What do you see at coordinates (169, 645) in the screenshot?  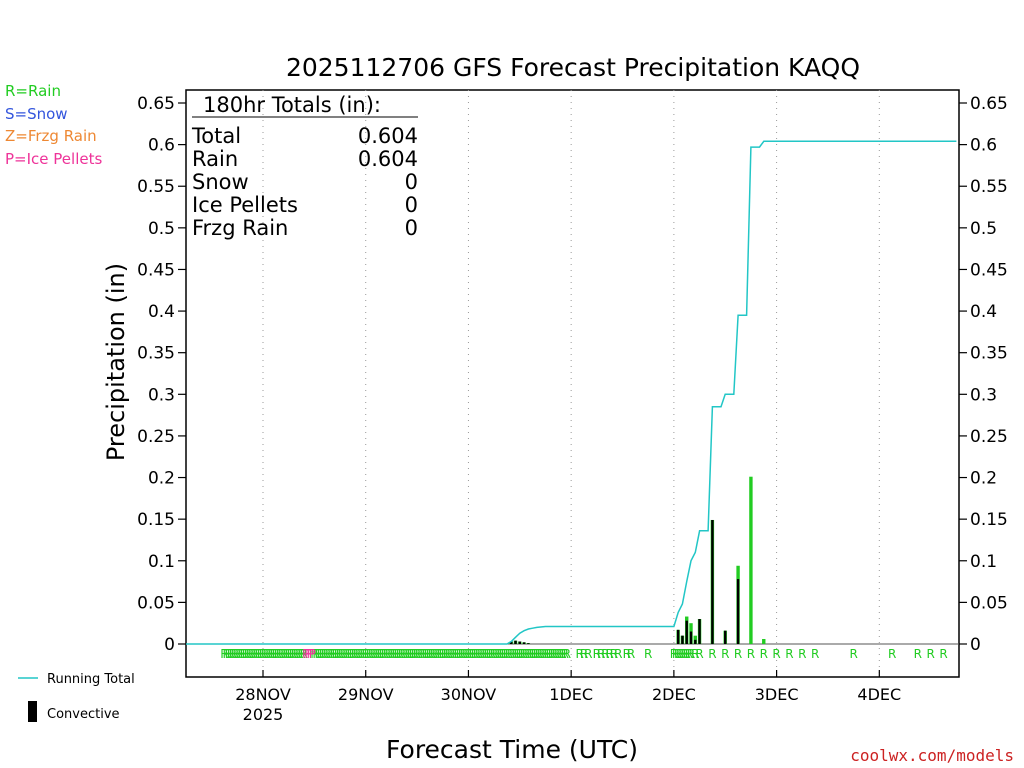 I see `y-tick-label-left: 0` at bounding box center [169, 645].